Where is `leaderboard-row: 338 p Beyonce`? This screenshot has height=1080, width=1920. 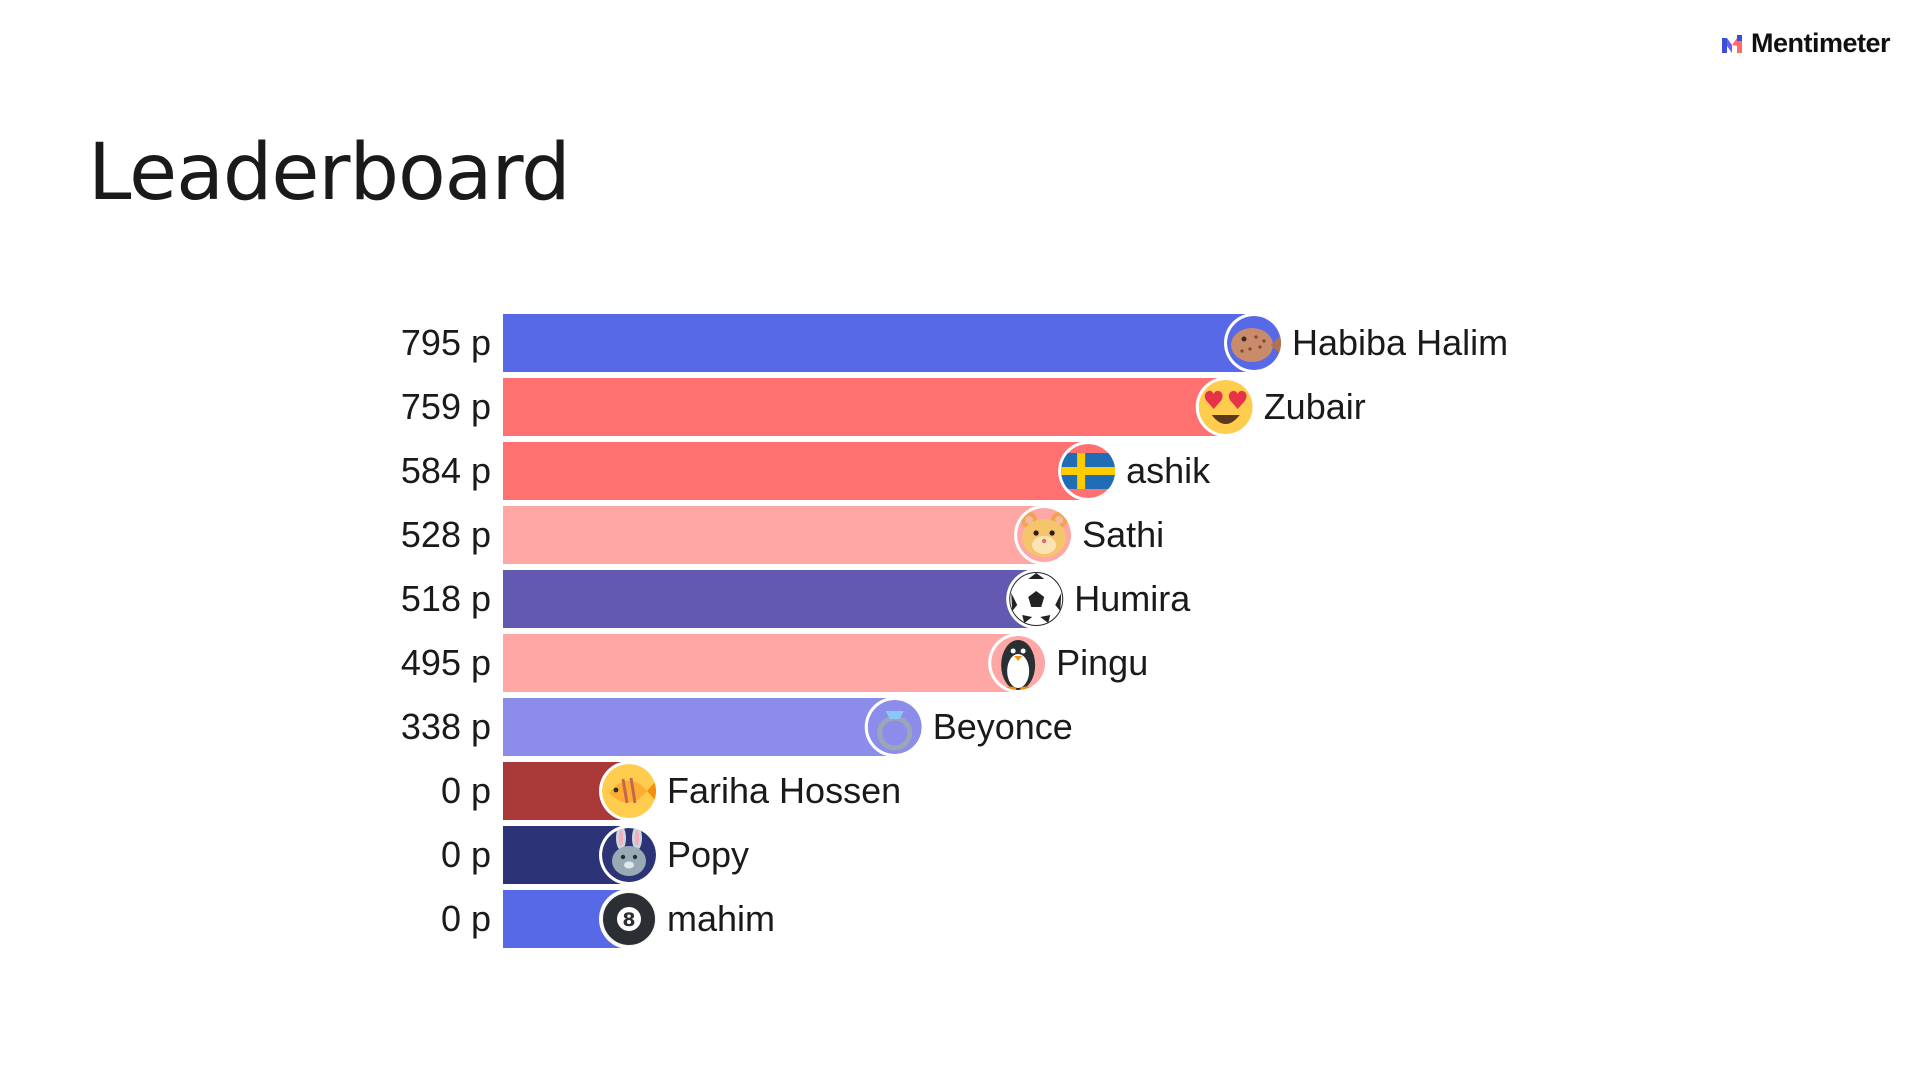 leaderboard-row: 338 p Beyonce is located at coordinates (737, 727).